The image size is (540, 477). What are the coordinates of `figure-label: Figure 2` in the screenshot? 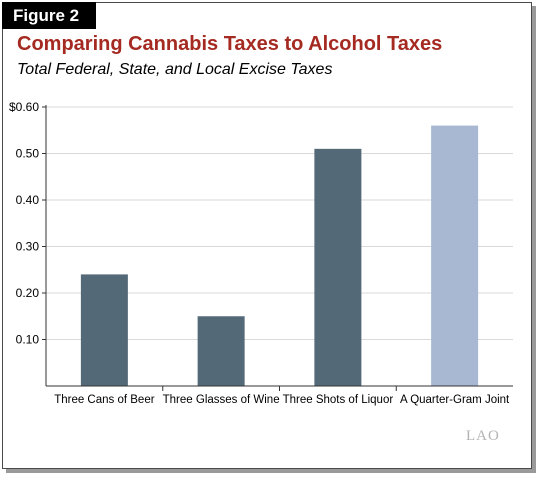 It's located at (49, 15).